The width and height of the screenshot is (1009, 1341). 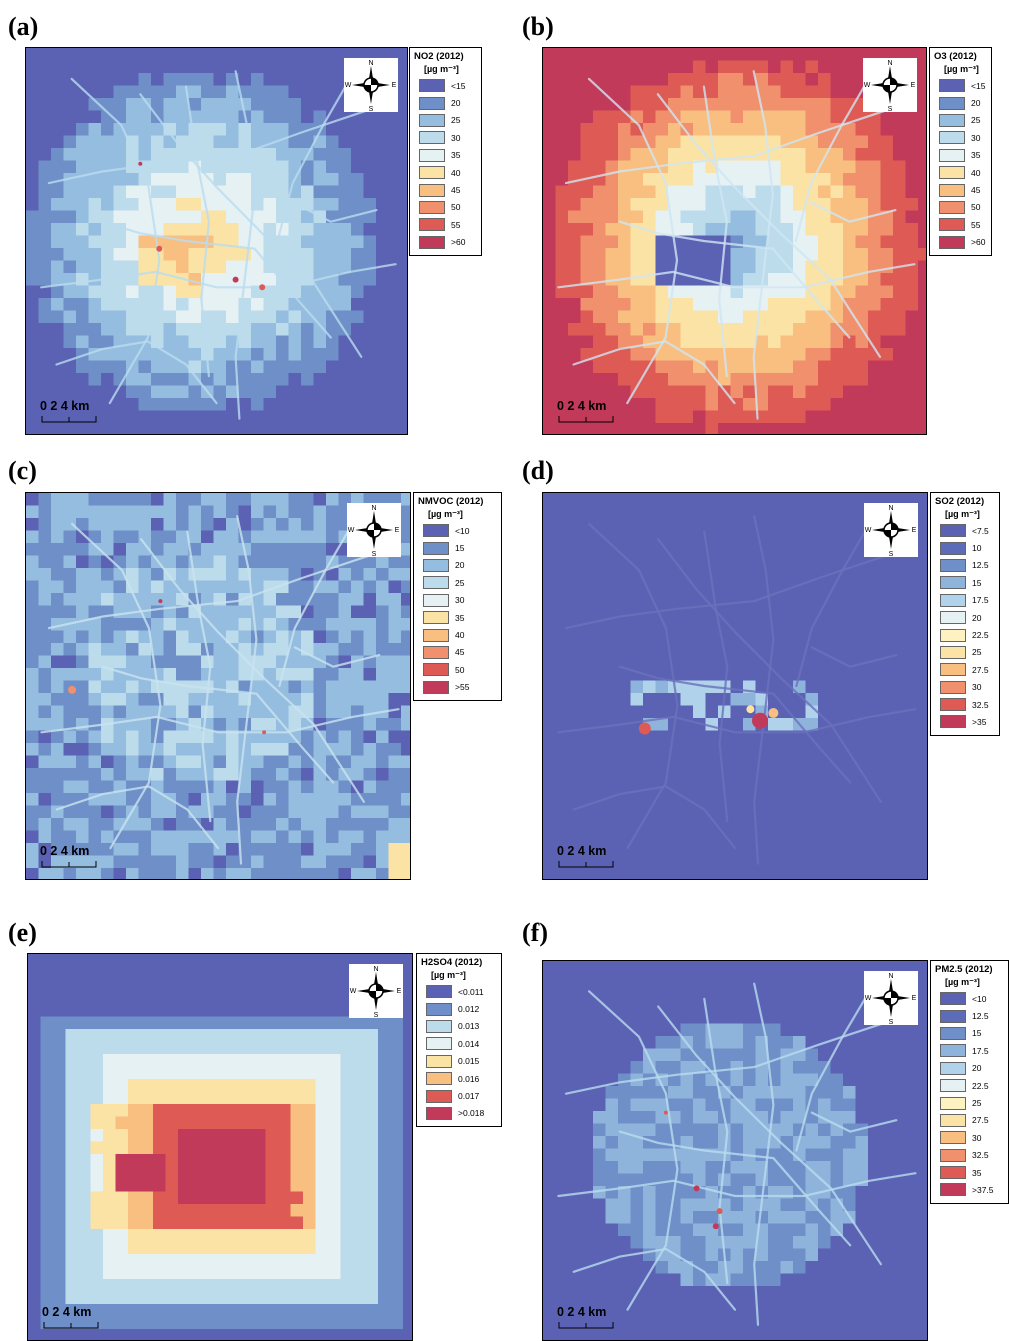 What do you see at coordinates (969, 1189) in the screenshot?
I see `legend-entry: >37.5` at bounding box center [969, 1189].